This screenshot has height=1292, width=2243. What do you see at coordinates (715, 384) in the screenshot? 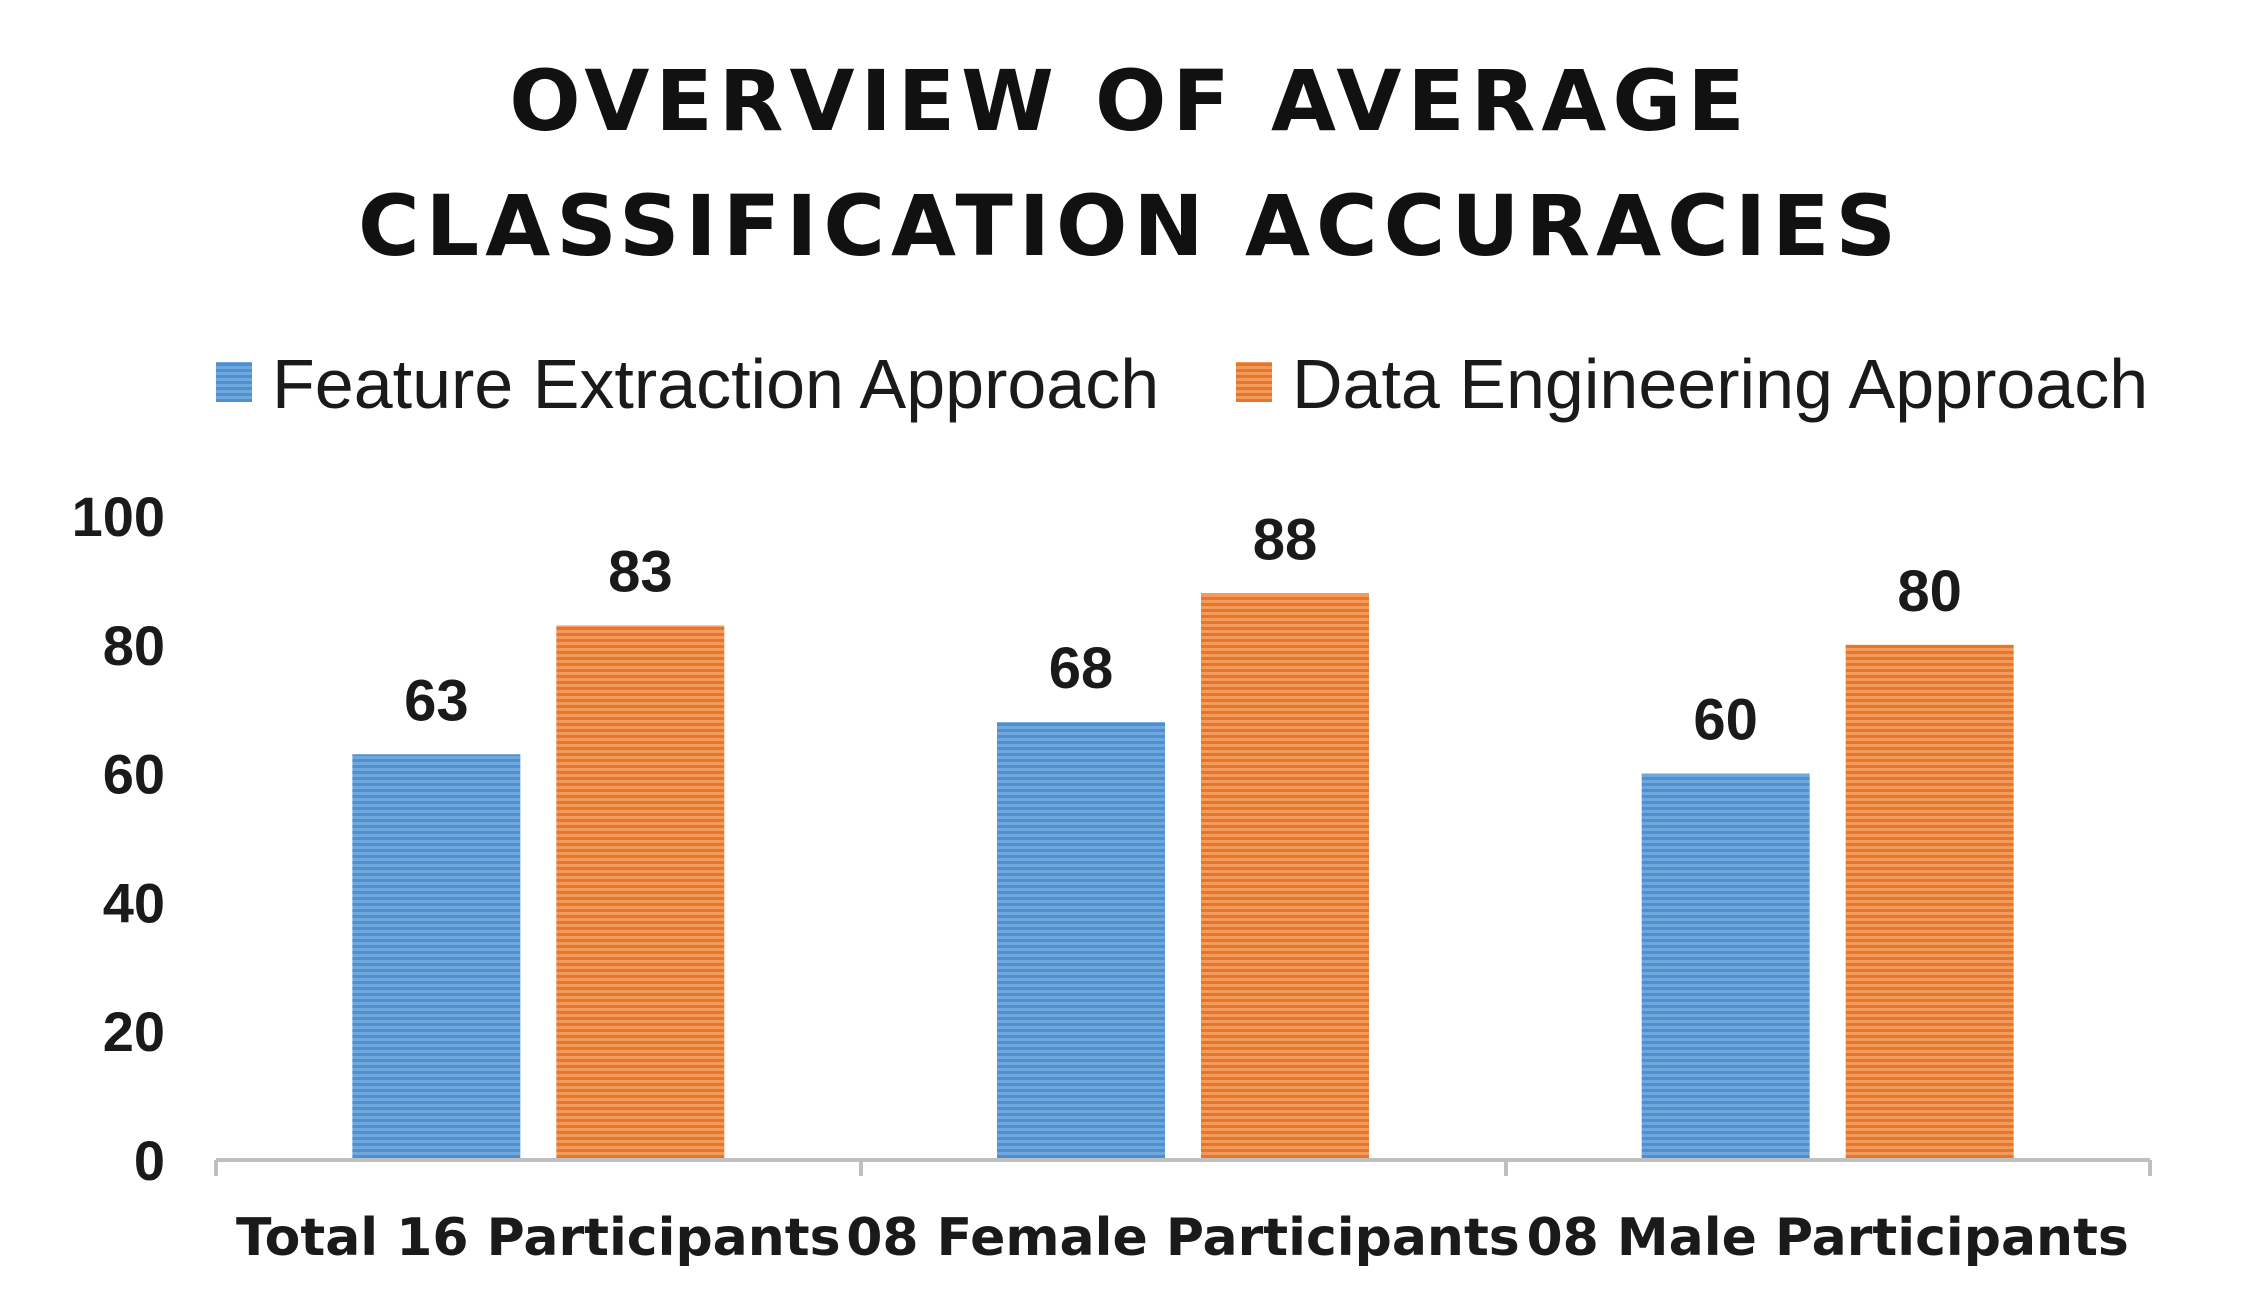
I see `legend-label-feature-extraction: Feature Extraction Approach` at bounding box center [715, 384].